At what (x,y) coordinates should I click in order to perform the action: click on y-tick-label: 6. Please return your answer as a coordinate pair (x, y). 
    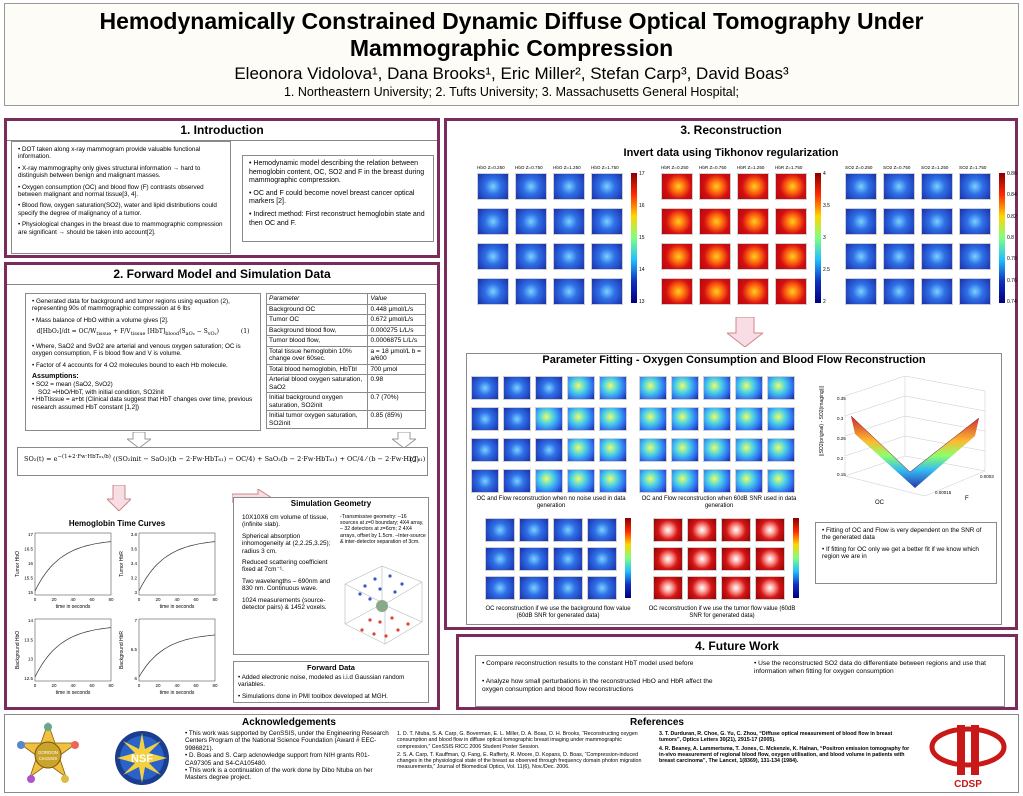
    Looking at the image, I should click on (135, 678).